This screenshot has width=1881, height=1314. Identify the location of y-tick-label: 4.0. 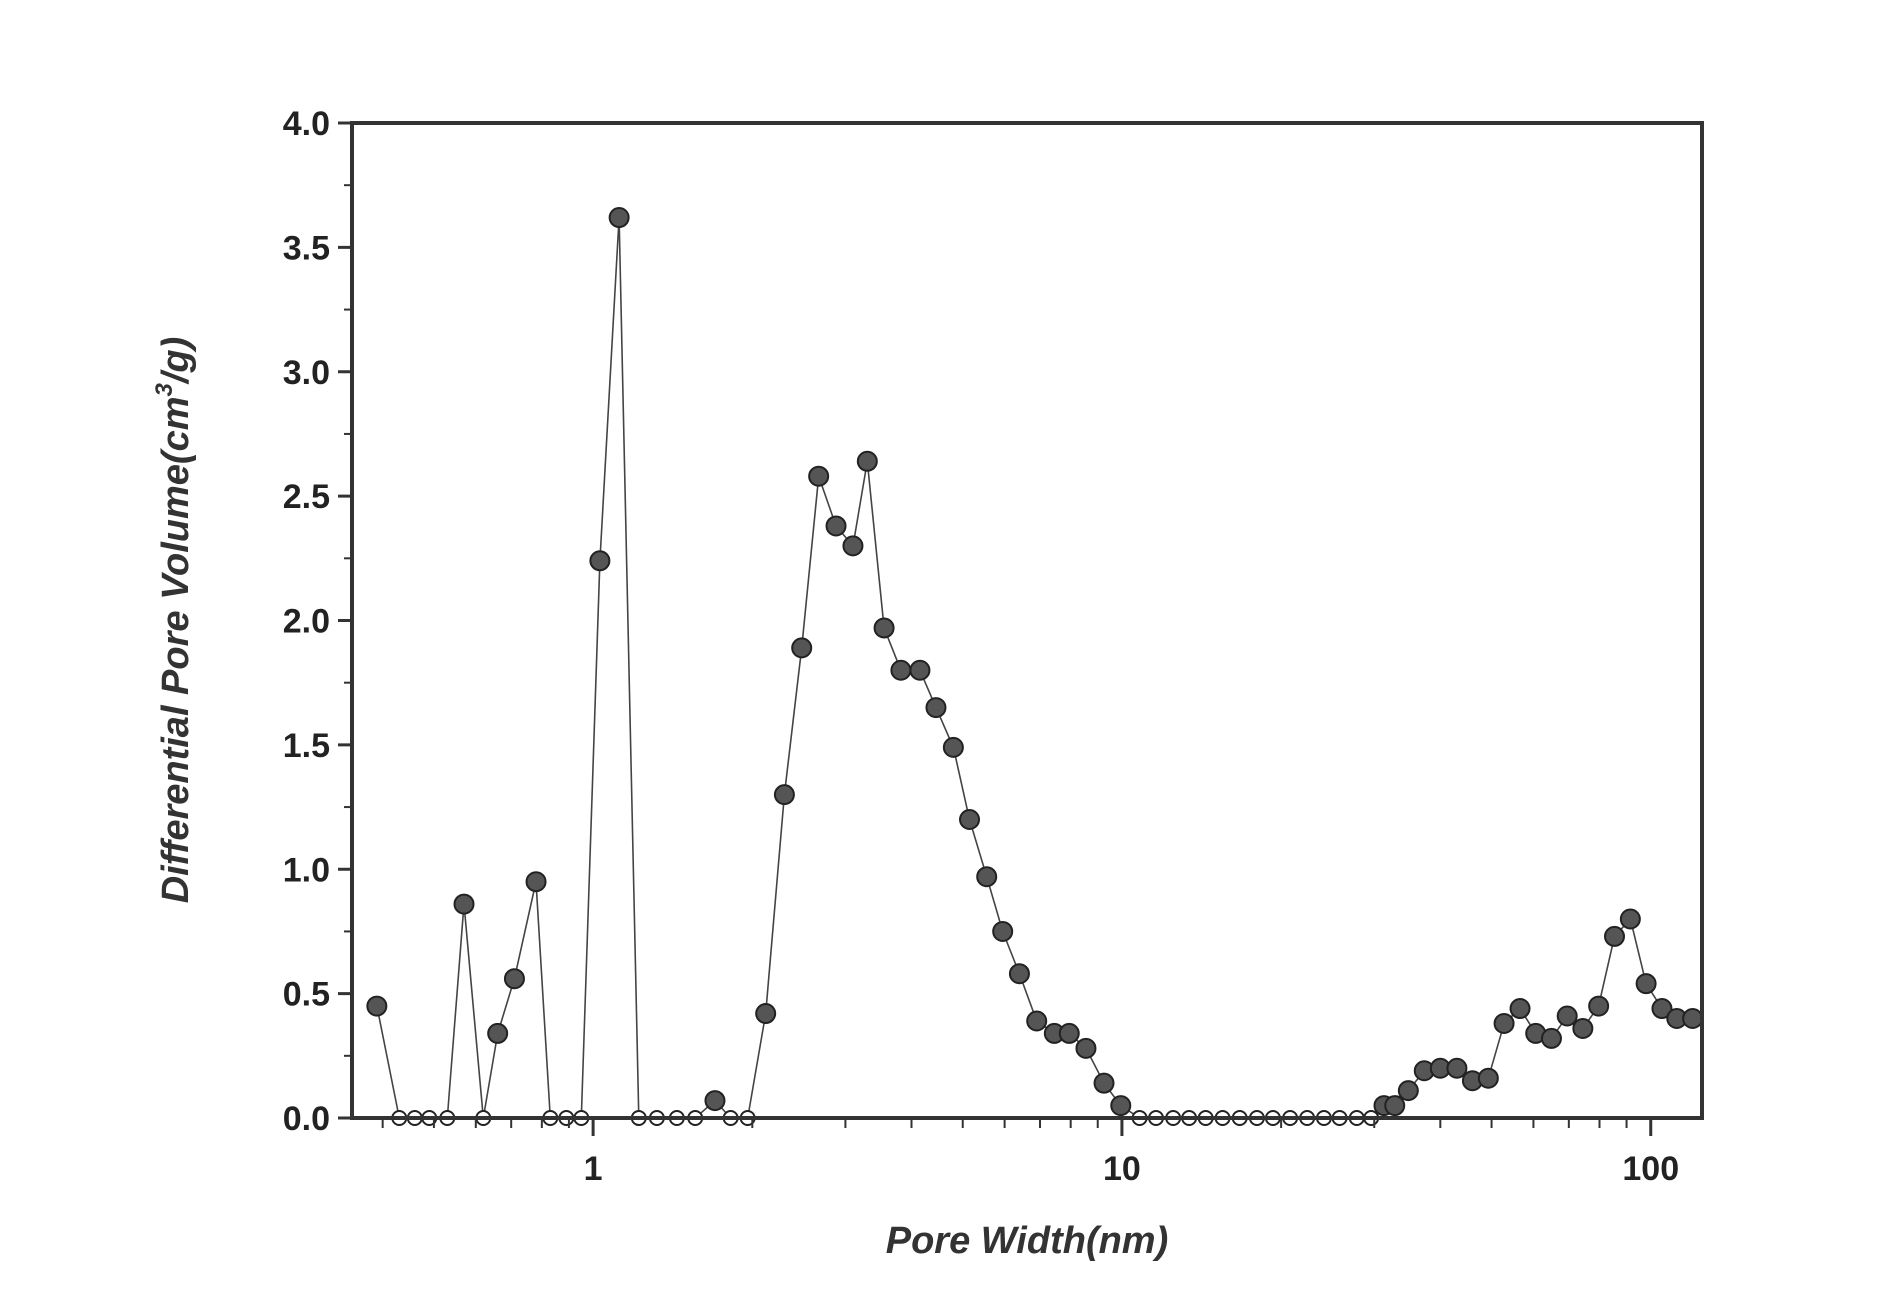
(306, 124).